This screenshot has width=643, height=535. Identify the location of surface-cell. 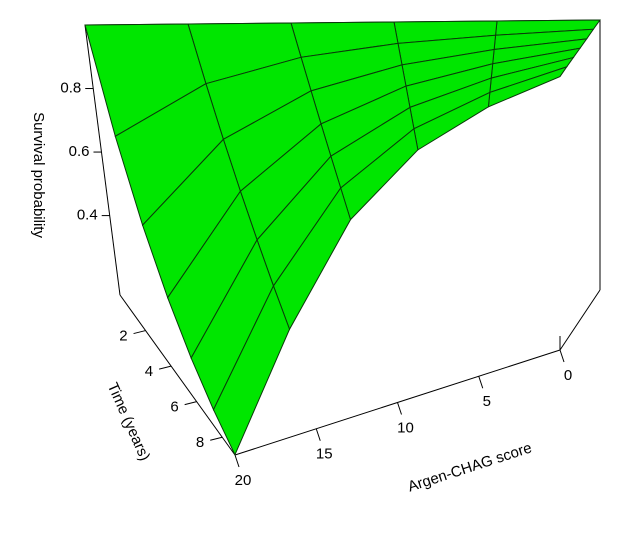
(251, 370).